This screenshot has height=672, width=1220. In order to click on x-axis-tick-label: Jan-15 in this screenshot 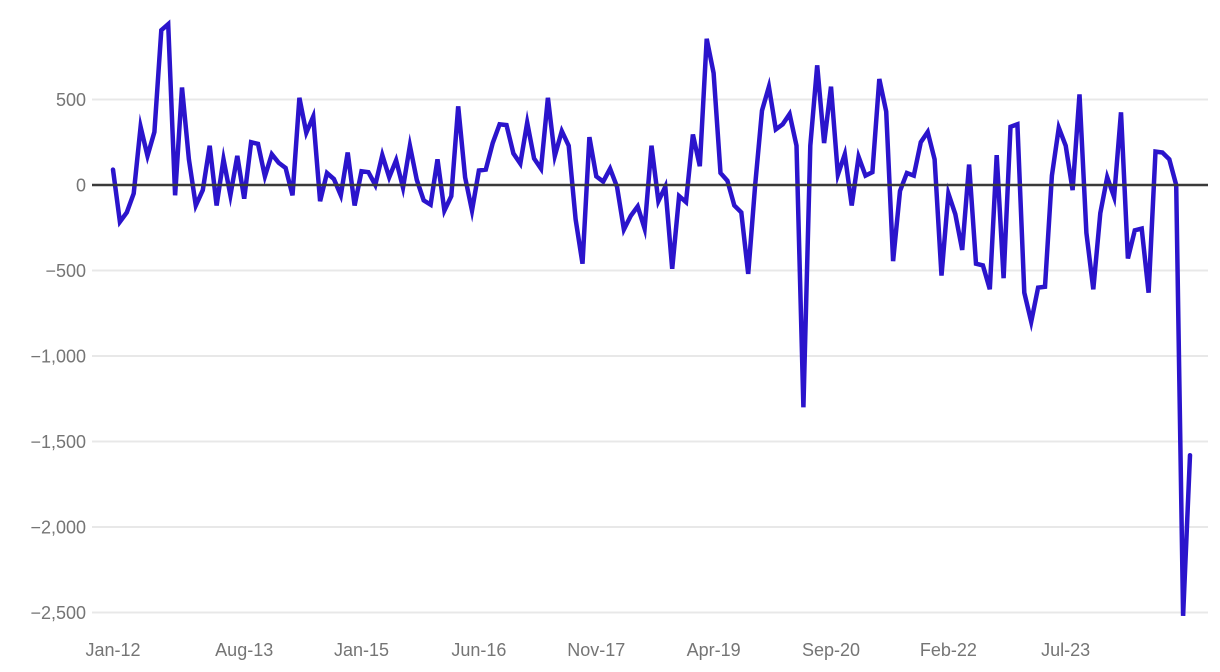, I will do `click(361, 650)`.